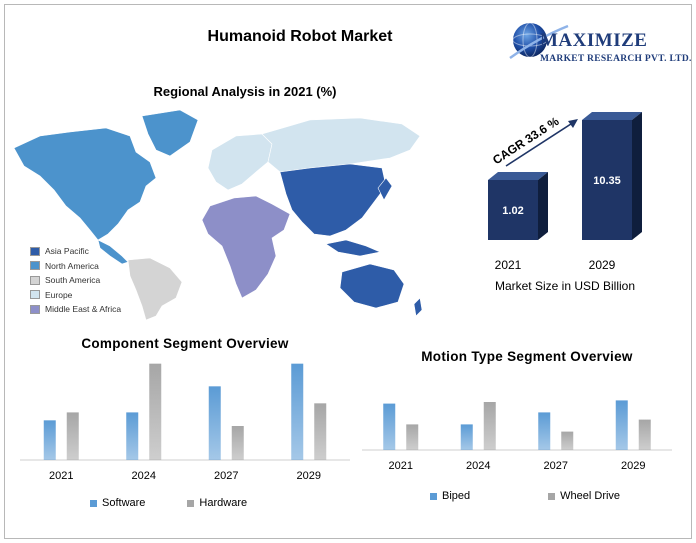 The image size is (696, 543). Describe the element at coordinates (594, 40) in the screenshot. I see `logo-name: MAXIMIZE` at that location.